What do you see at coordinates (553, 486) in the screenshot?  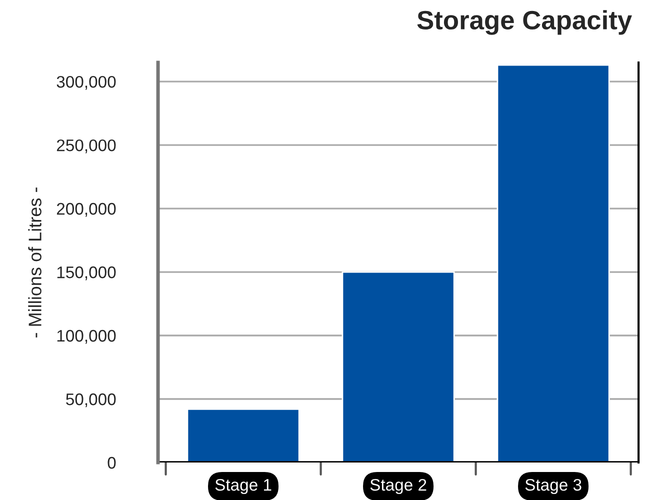 I see `x-tick-label: Stage 3` at bounding box center [553, 486].